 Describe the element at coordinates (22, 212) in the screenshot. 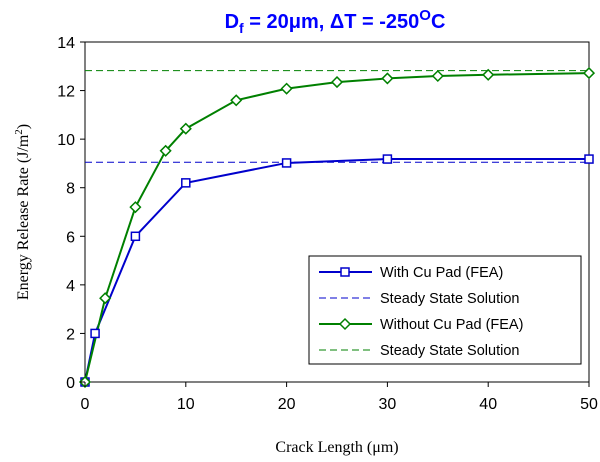

I see `y-axis-label: Energy Release Rate (J/m2)` at that location.